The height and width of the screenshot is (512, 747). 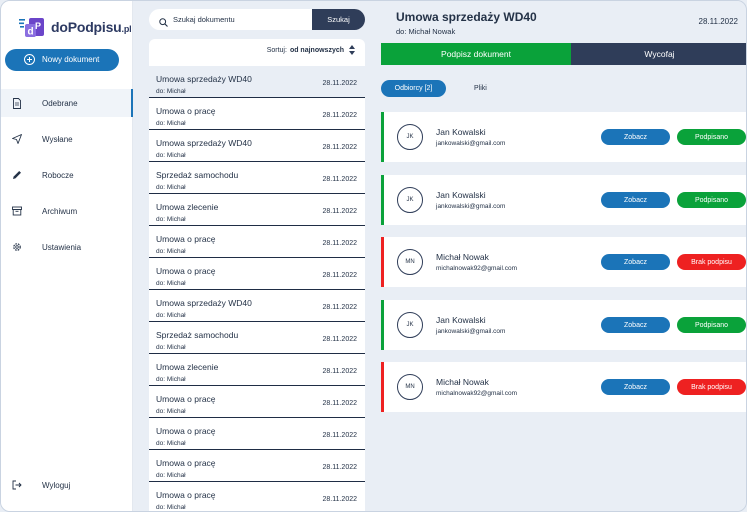 I want to click on document-item-title: Umowa sprzedaży WD40, so click(x=204, y=143).